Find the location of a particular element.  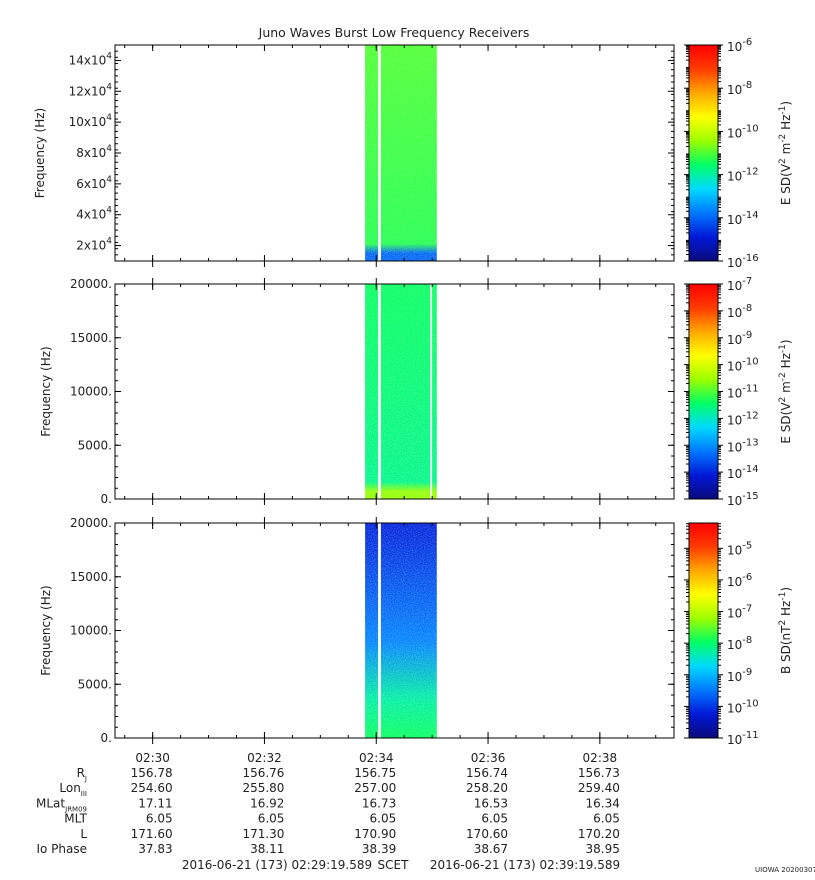

colorbar-tick-label: 10⁻¹⁵ is located at coordinates (743, 499).